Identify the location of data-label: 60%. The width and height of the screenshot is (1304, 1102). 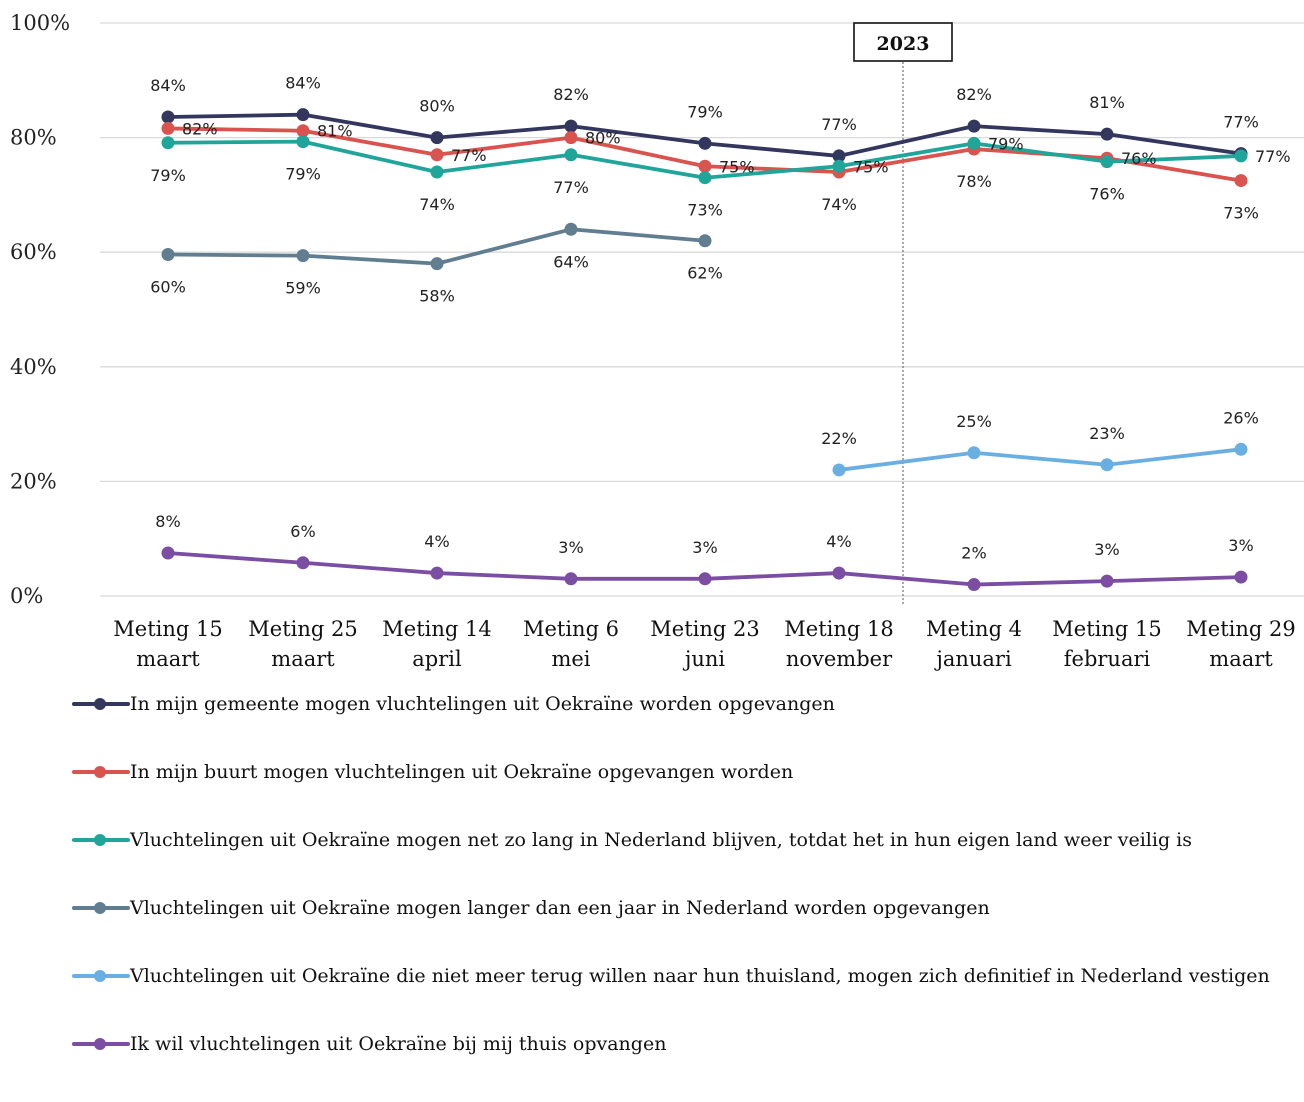
(168, 286).